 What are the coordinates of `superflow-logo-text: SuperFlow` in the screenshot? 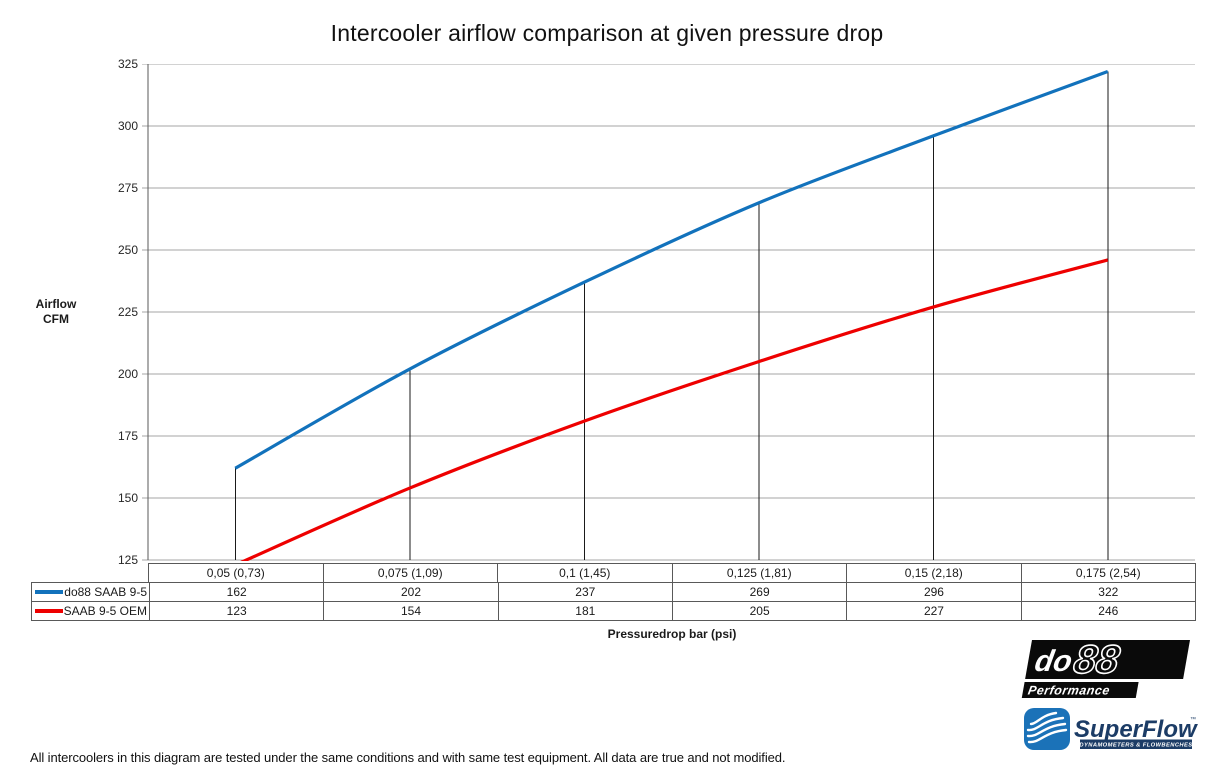 It's located at (1136, 729).